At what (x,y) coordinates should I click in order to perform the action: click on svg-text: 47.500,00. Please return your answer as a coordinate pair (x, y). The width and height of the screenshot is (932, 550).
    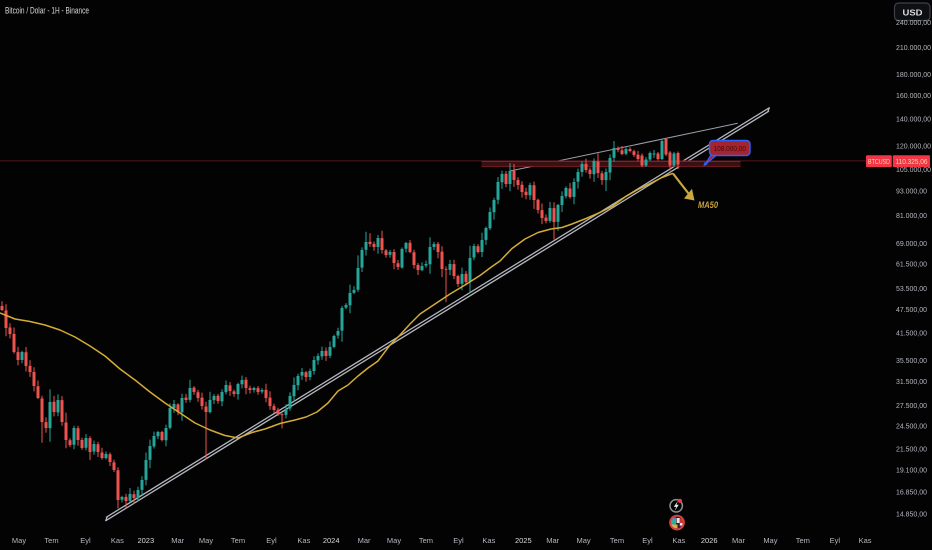
    Looking at the image, I should click on (911, 309).